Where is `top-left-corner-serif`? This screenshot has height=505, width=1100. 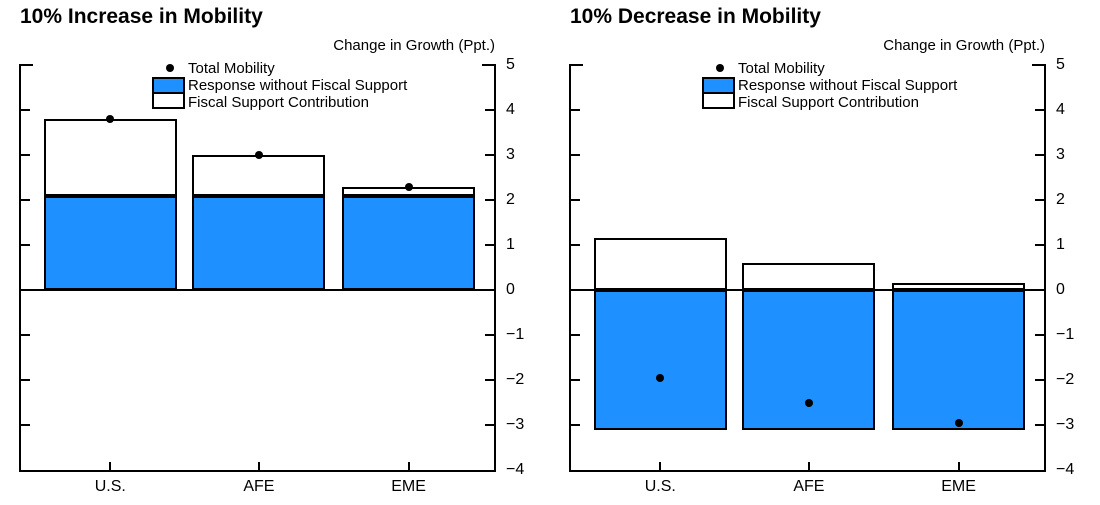
top-left-corner-serif is located at coordinates (26, 65).